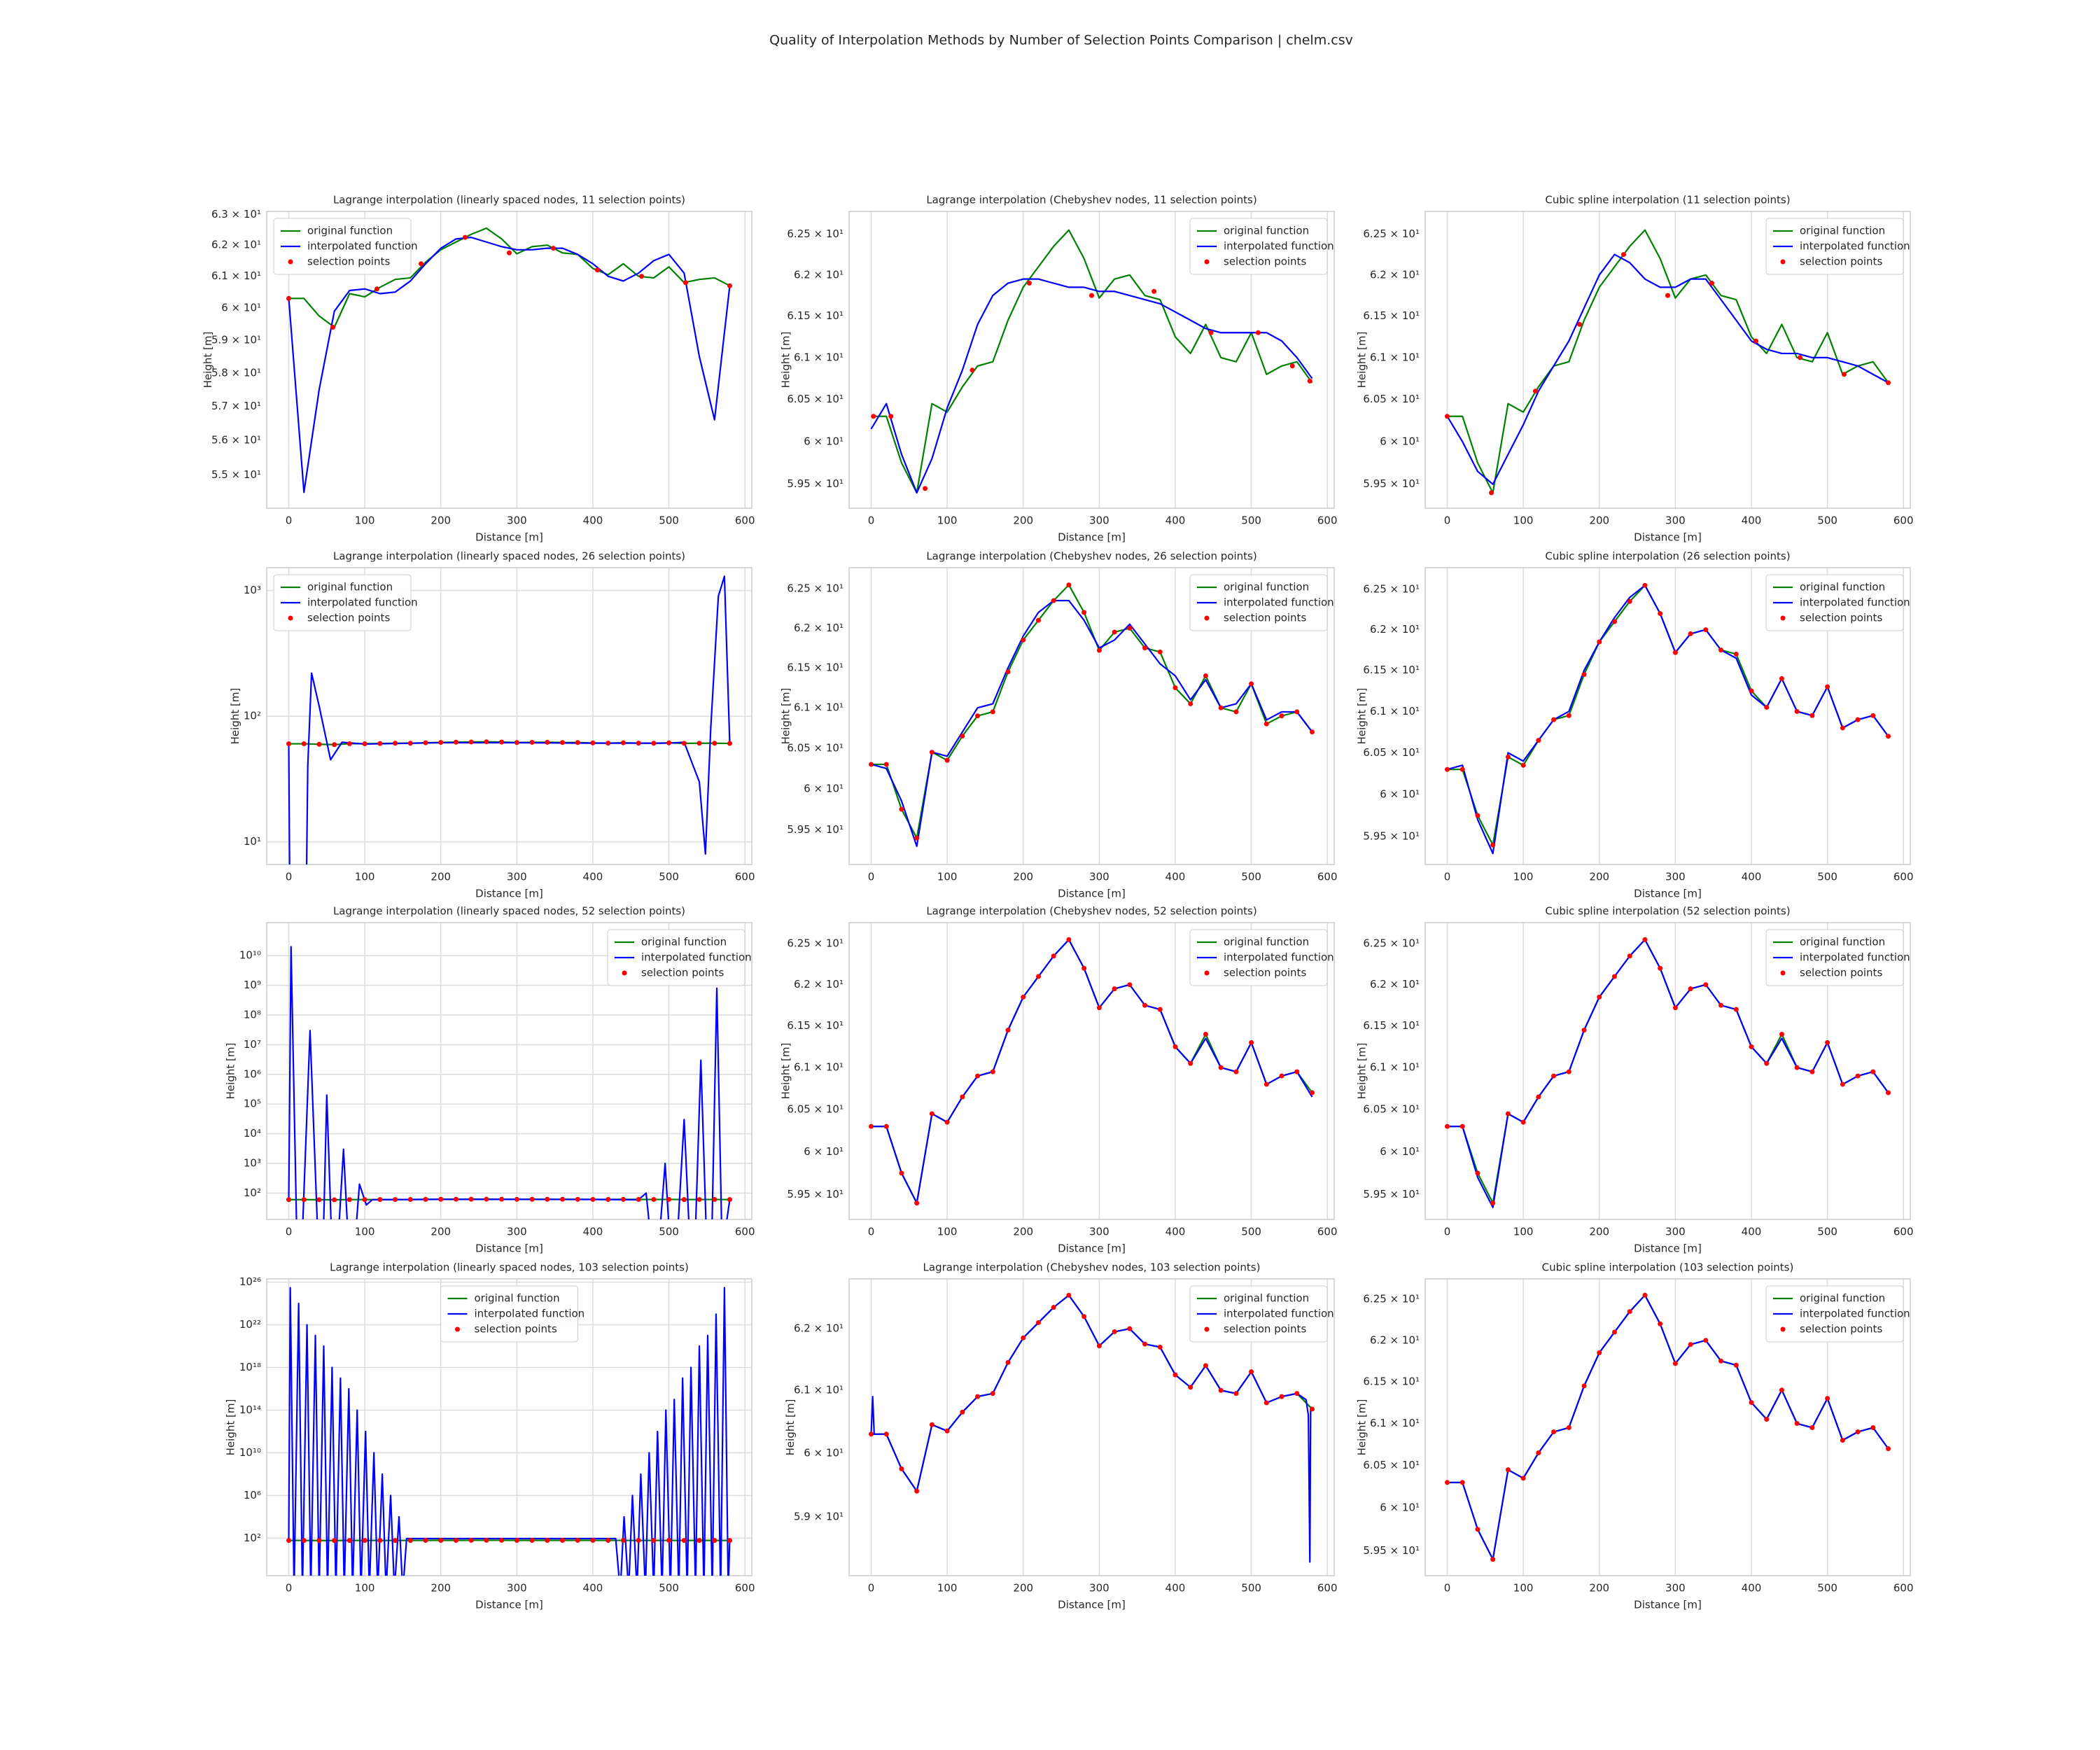  I want to click on y-tick-label: 10²², so click(250, 1324).